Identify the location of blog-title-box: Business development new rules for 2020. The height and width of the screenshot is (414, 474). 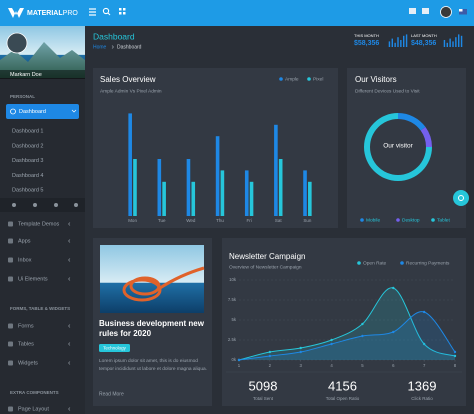
(151, 328).